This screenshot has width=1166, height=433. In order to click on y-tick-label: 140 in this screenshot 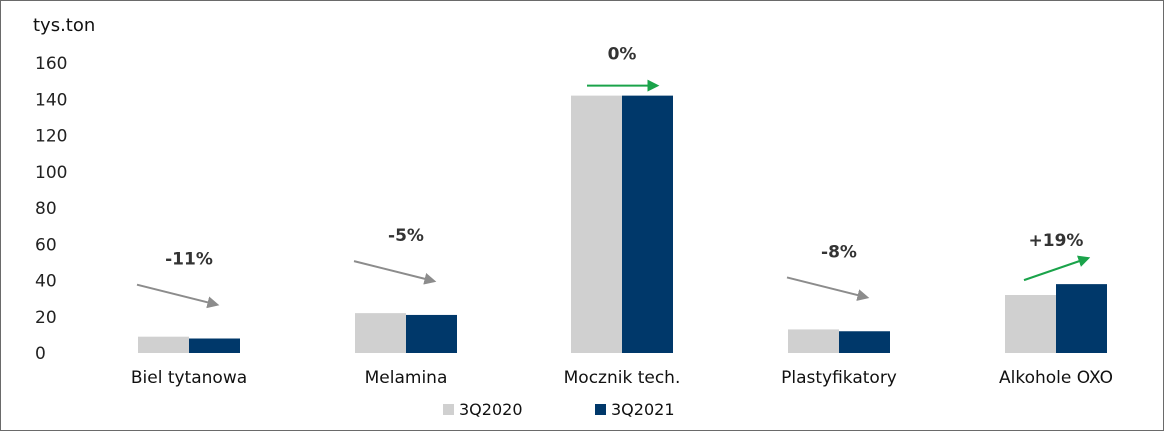, I will do `click(51, 100)`.